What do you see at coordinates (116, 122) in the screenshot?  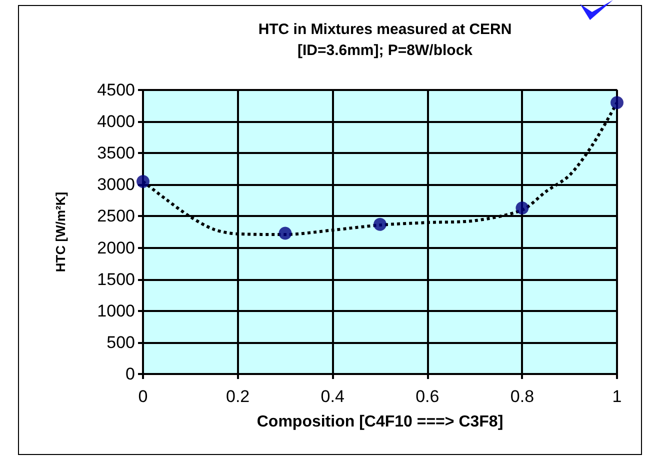 I see `y-tick-label: 4000` at bounding box center [116, 122].